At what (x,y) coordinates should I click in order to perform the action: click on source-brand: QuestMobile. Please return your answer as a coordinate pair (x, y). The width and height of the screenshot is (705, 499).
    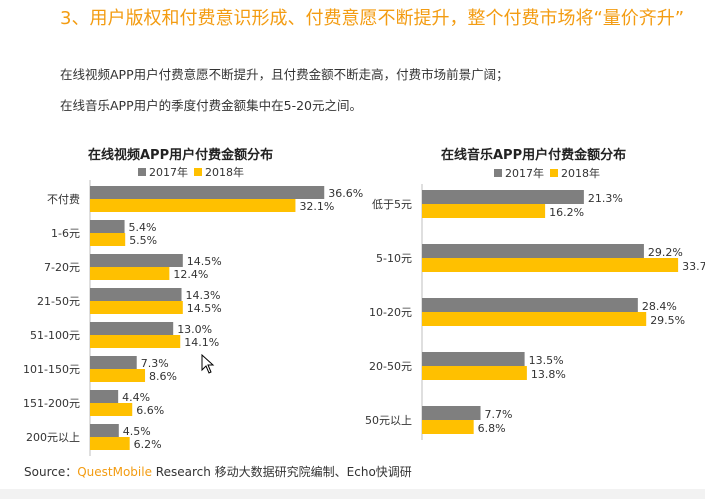
    Looking at the image, I should click on (114, 472).